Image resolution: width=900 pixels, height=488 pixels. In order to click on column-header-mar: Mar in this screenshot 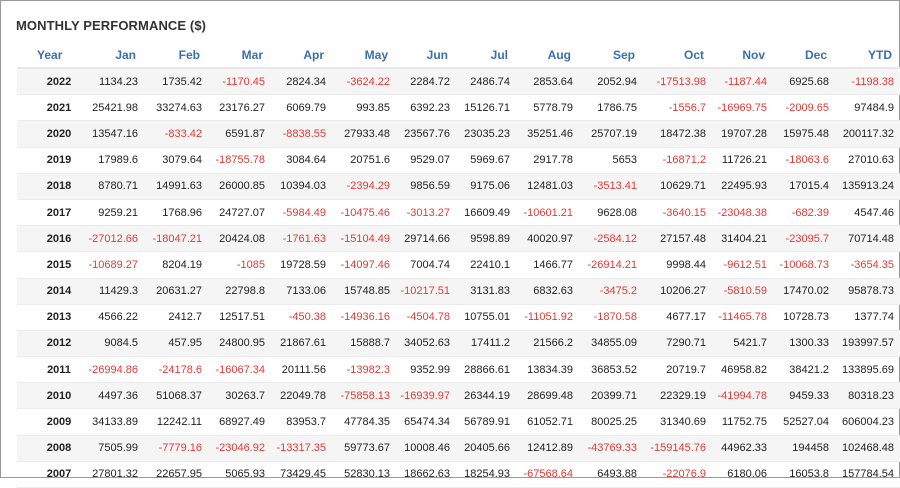, I will do `click(239, 56)`.